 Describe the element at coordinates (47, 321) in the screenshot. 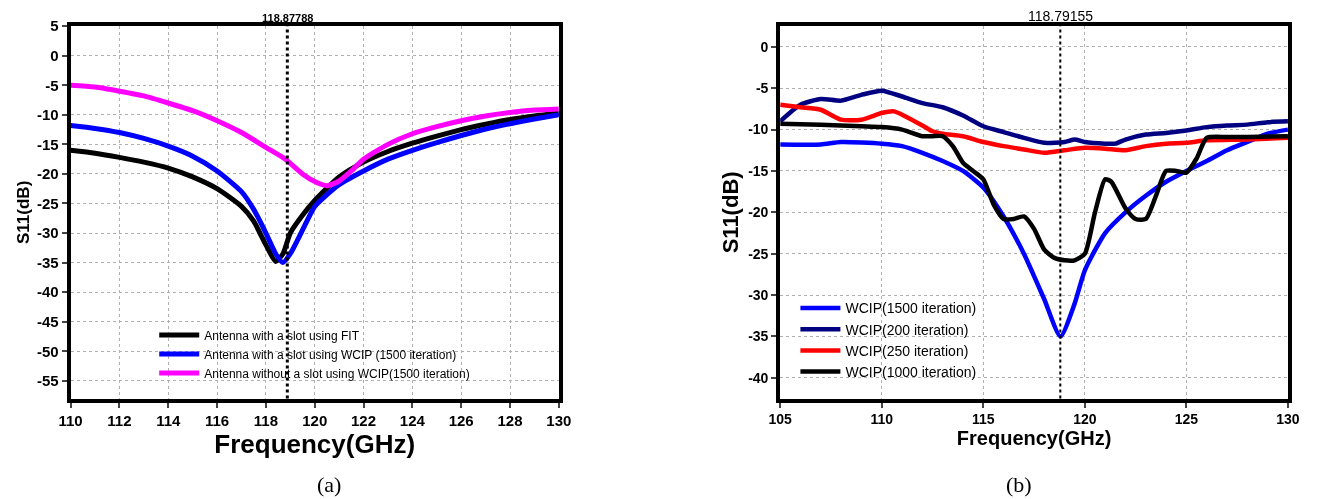

I see `y-tick-label: -45` at that location.